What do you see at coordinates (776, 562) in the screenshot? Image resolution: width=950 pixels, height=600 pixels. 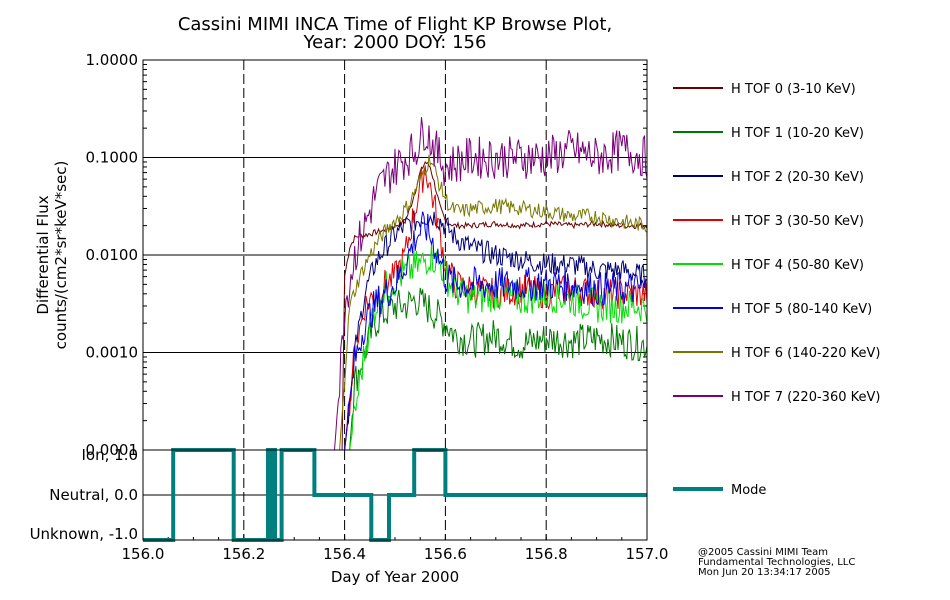 I see `credit-line-2: Fundamental Technologies, LLC` at bounding box center [776, 562].